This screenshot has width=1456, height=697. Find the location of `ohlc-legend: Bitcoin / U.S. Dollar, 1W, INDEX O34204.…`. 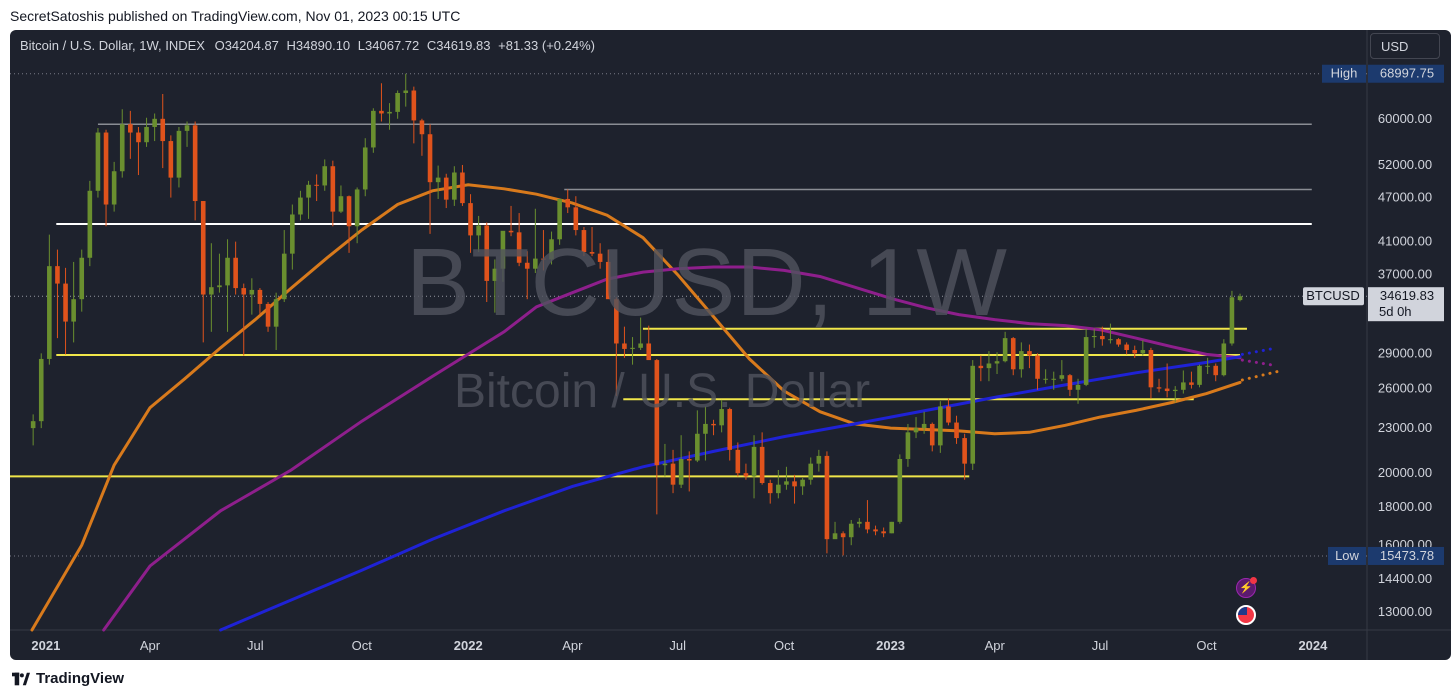

ohlc-legend: Bitcoin / U.S. Dollar, 1W, INDEX O34204.… is located at coordinates (307, 45).